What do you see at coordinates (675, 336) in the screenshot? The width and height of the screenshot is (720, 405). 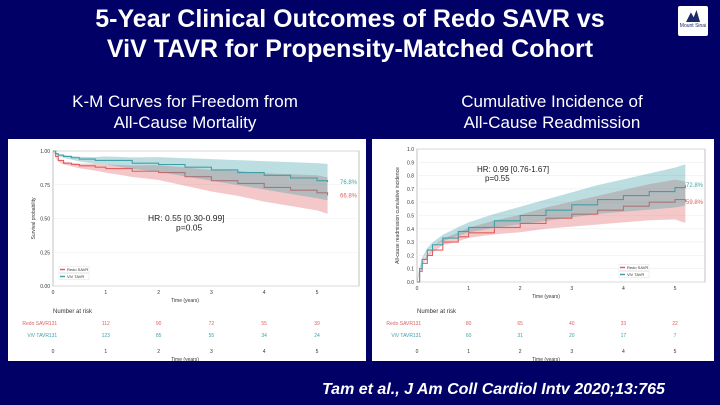 I see `risk-cell: 7` at bounding box center [675, 336].